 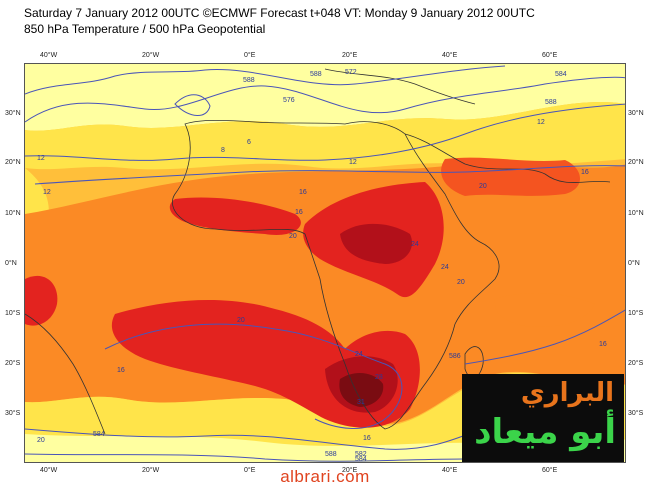 I want to click on field-dark-red-central, so click(x=376, y=243).